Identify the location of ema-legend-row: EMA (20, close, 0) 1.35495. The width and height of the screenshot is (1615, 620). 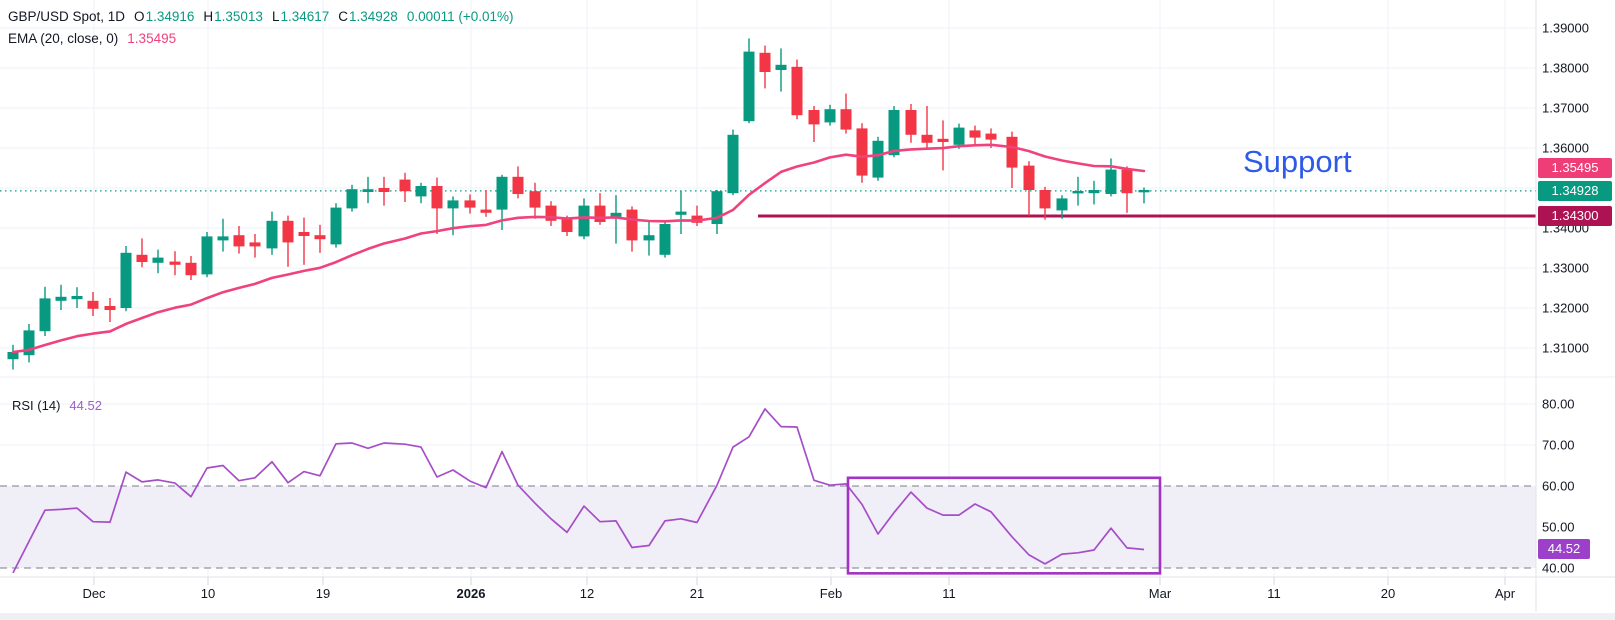
(92, 38).